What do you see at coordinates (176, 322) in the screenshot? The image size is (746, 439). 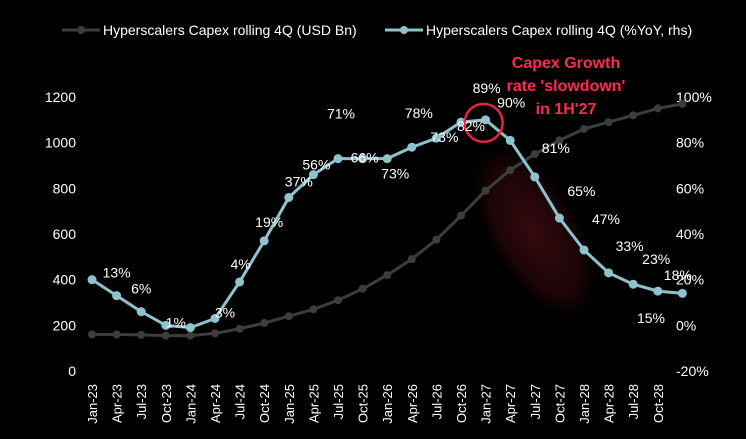 I see `yoy-data-label: 1%` at bounding box center [176, 322].